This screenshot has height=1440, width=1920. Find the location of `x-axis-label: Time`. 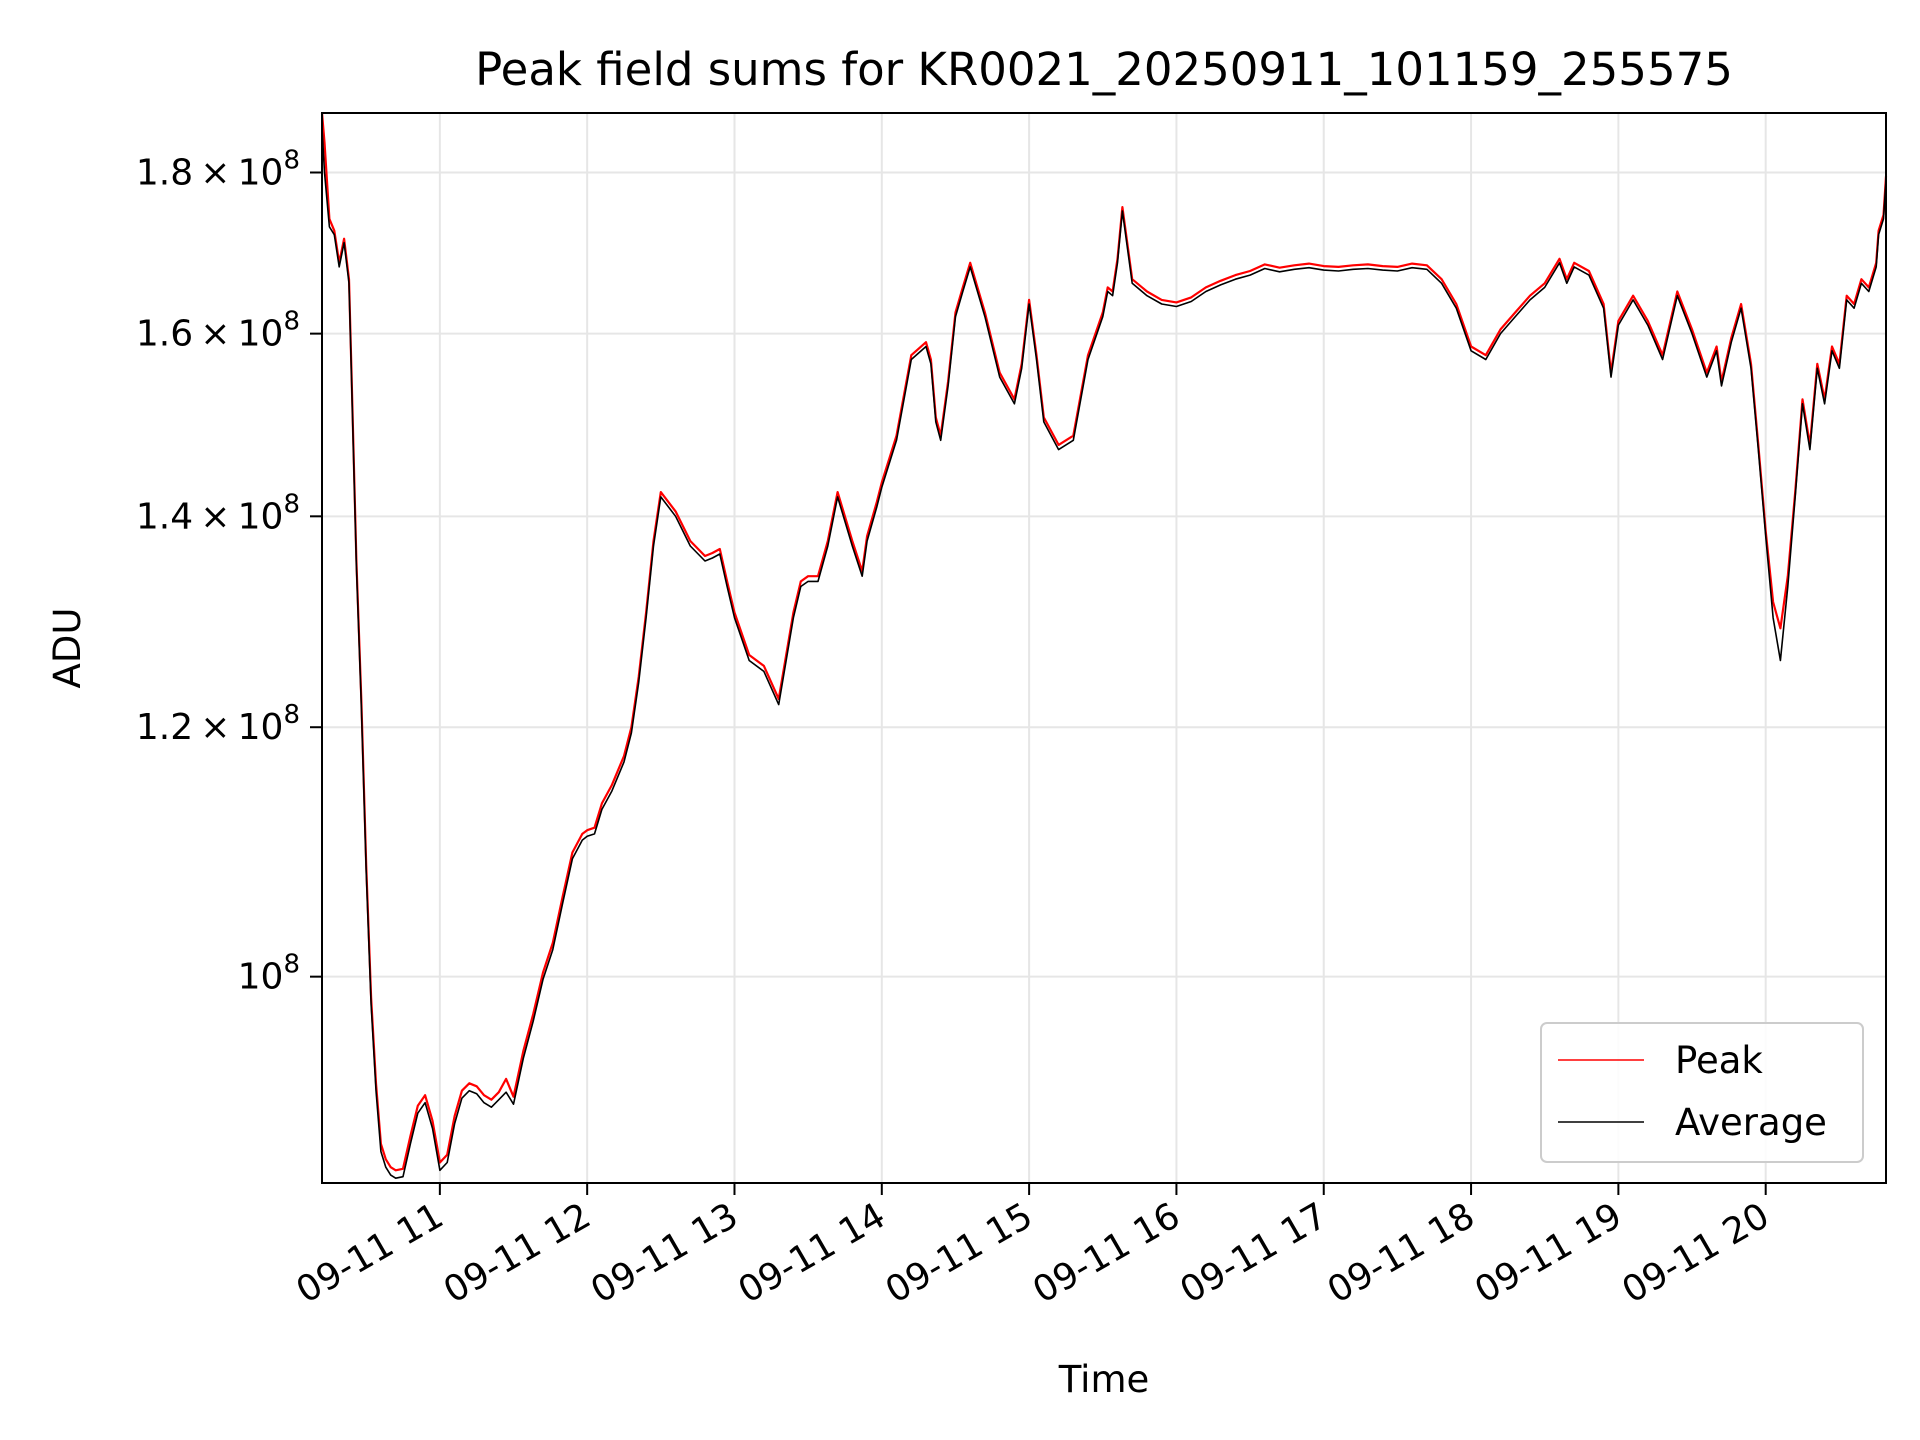

x-axis-label: Time is located at coordinates (1104, 1379).